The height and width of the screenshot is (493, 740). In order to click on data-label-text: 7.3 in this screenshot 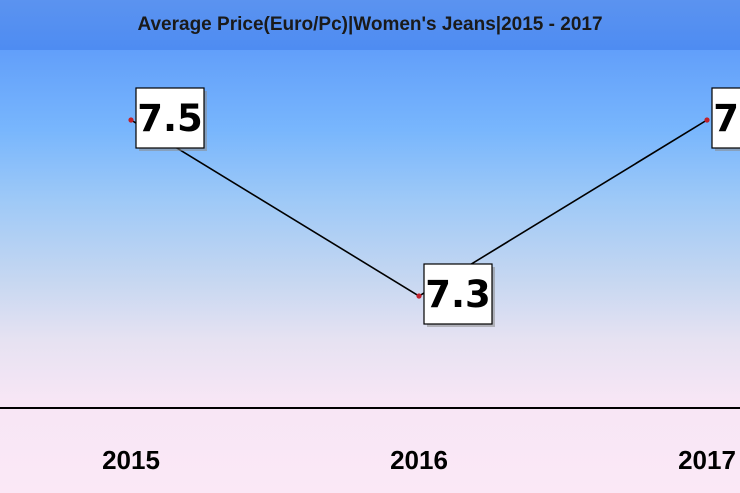, I will do `click(458, 294)`.